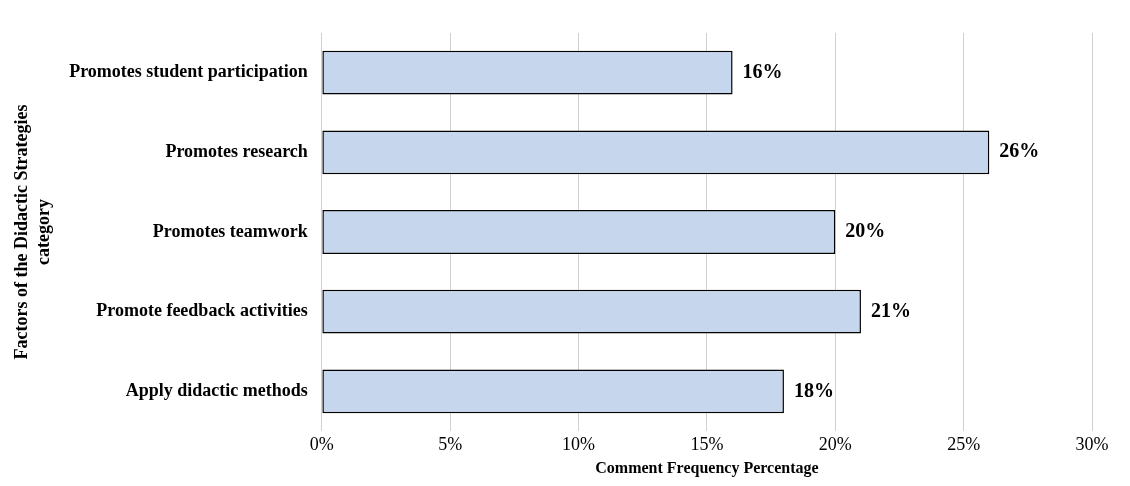 This screenshot has height=486, width=1130. I want to click on x-tick-label: 30%, so click(1092, 443).